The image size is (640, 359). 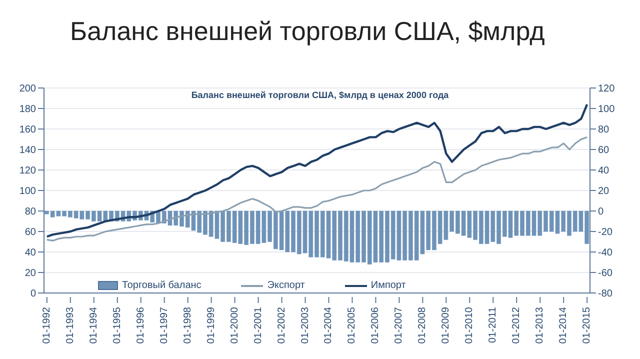 What do you see at coordinates (607, 110) in the screenshot?
I see `y2-tick-label: 100` at bounding box center [607, 110].